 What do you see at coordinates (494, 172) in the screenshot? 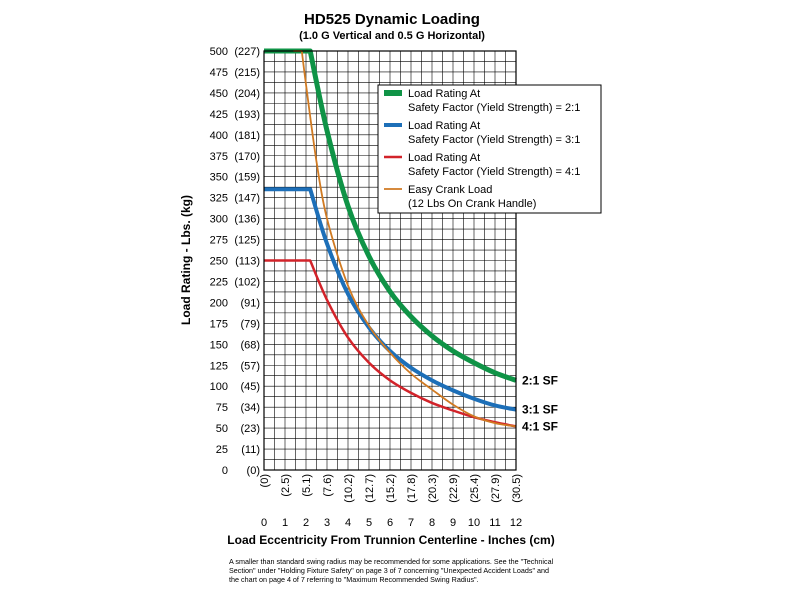
I see `legend-label-line2: Safety Factor (Yield Strength) = 4:1` at bounding box center [494, 172].